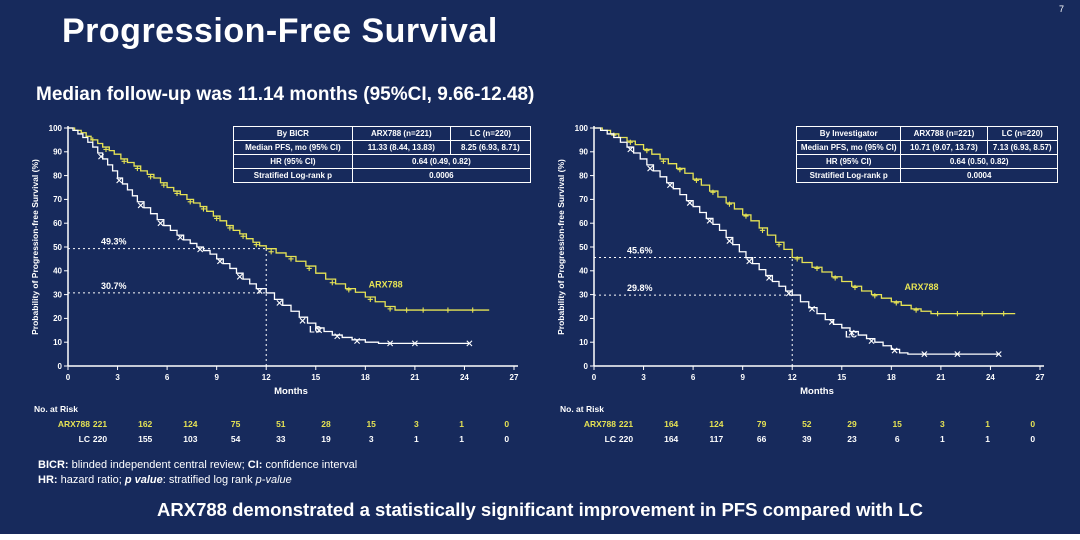  What do you see at coordinates (807, 439) in the screenshot?
I see `risk-value: 39` at bounding box center [807, 439].